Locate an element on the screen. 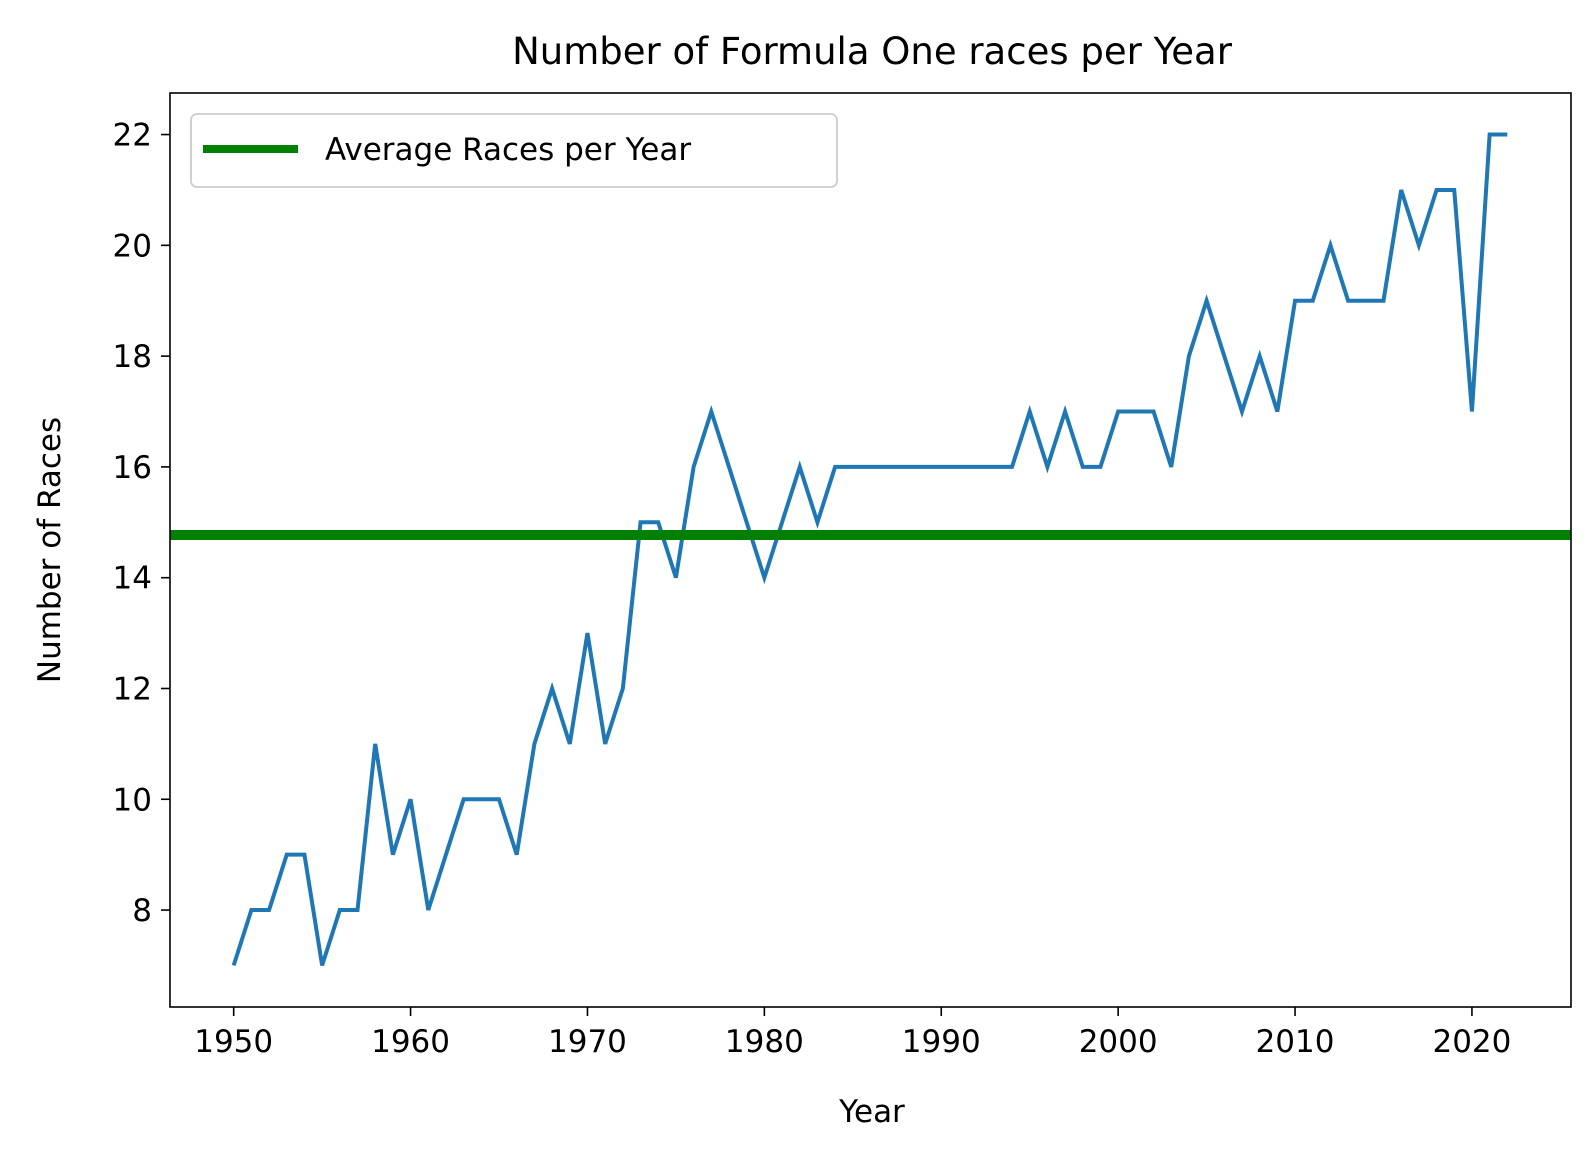  y-axis: 8 10 12 14 16 18 20 22 is located at coordinates (141, 523).